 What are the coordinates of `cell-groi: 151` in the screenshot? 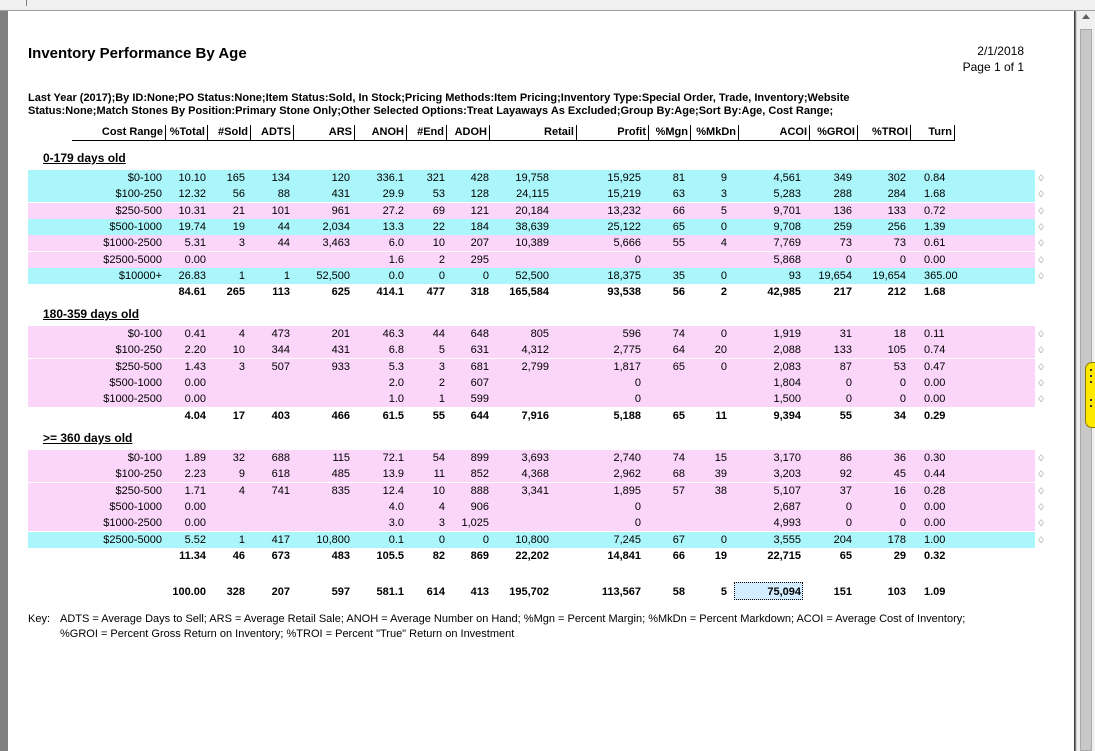 It's located at (842, 592).